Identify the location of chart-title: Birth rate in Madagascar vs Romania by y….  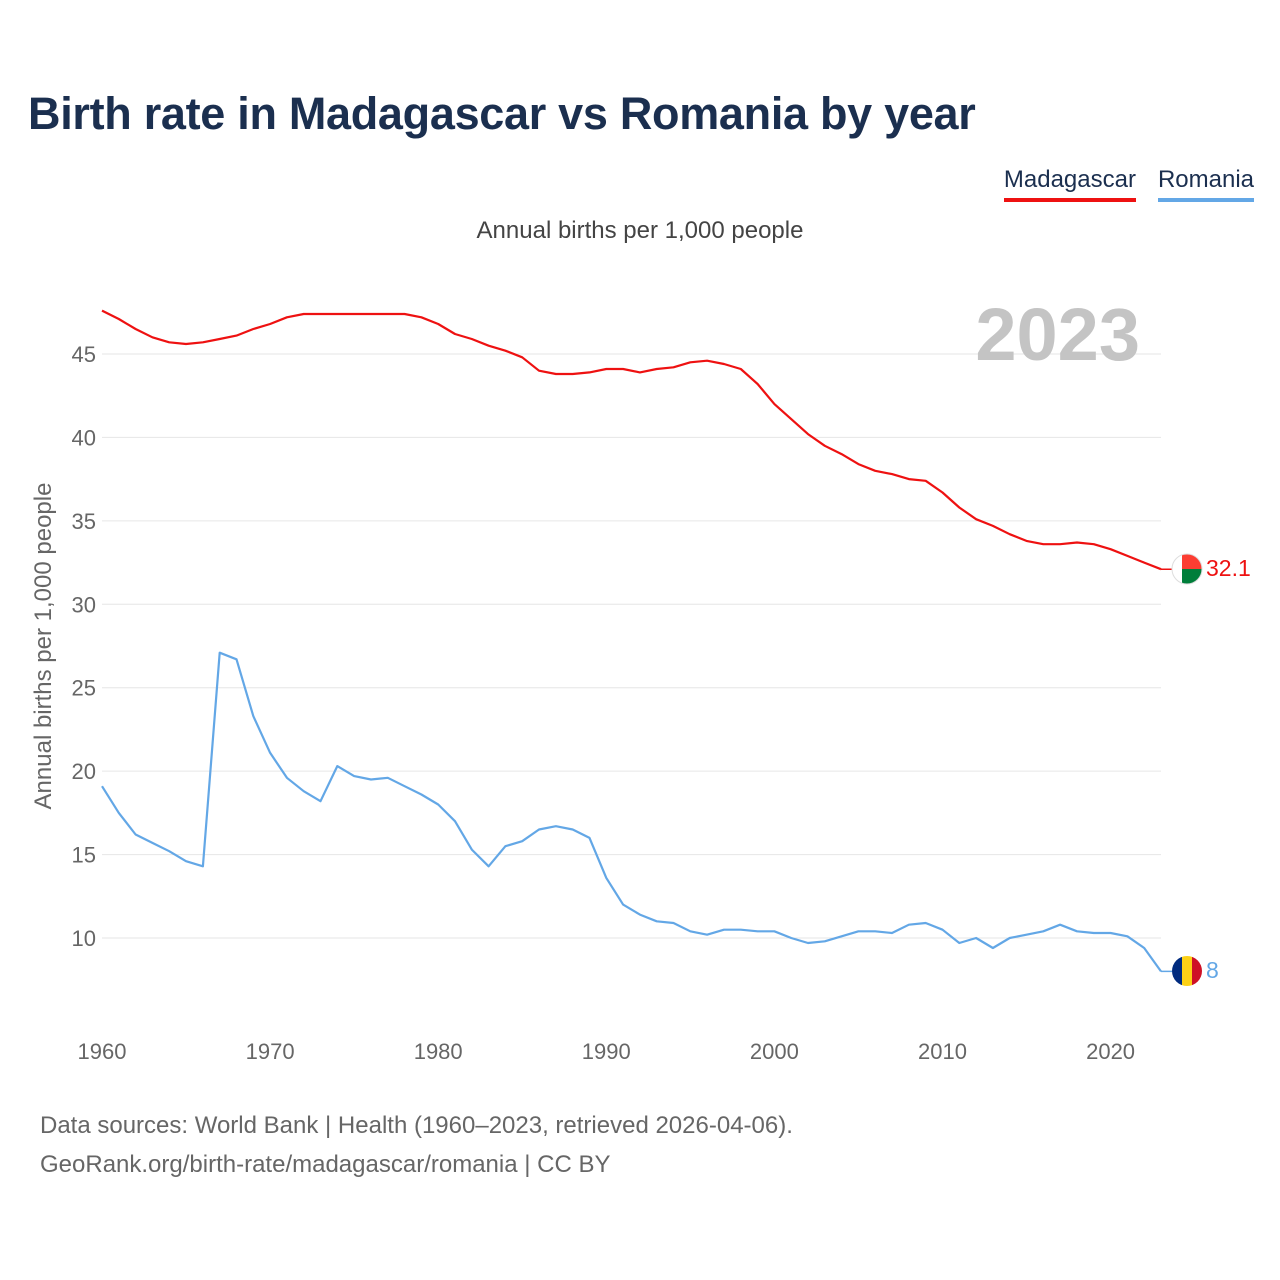
(502, 113).